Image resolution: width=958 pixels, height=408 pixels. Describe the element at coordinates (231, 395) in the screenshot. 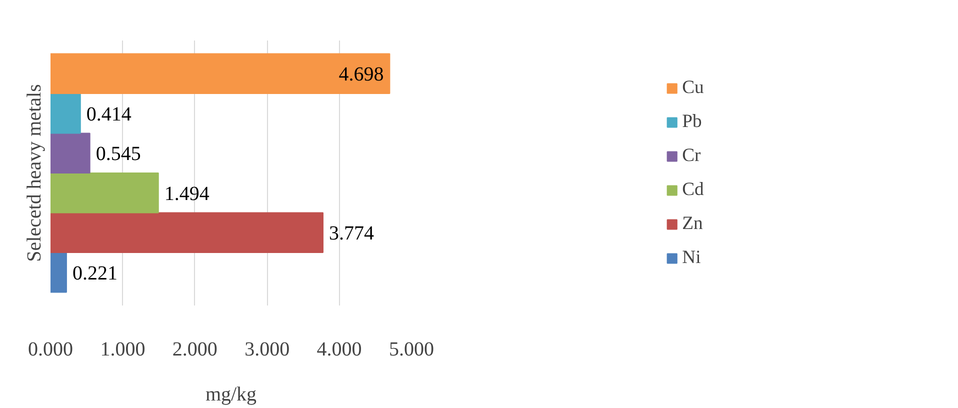

I see `x-axis-title: mg/kg` at that location.